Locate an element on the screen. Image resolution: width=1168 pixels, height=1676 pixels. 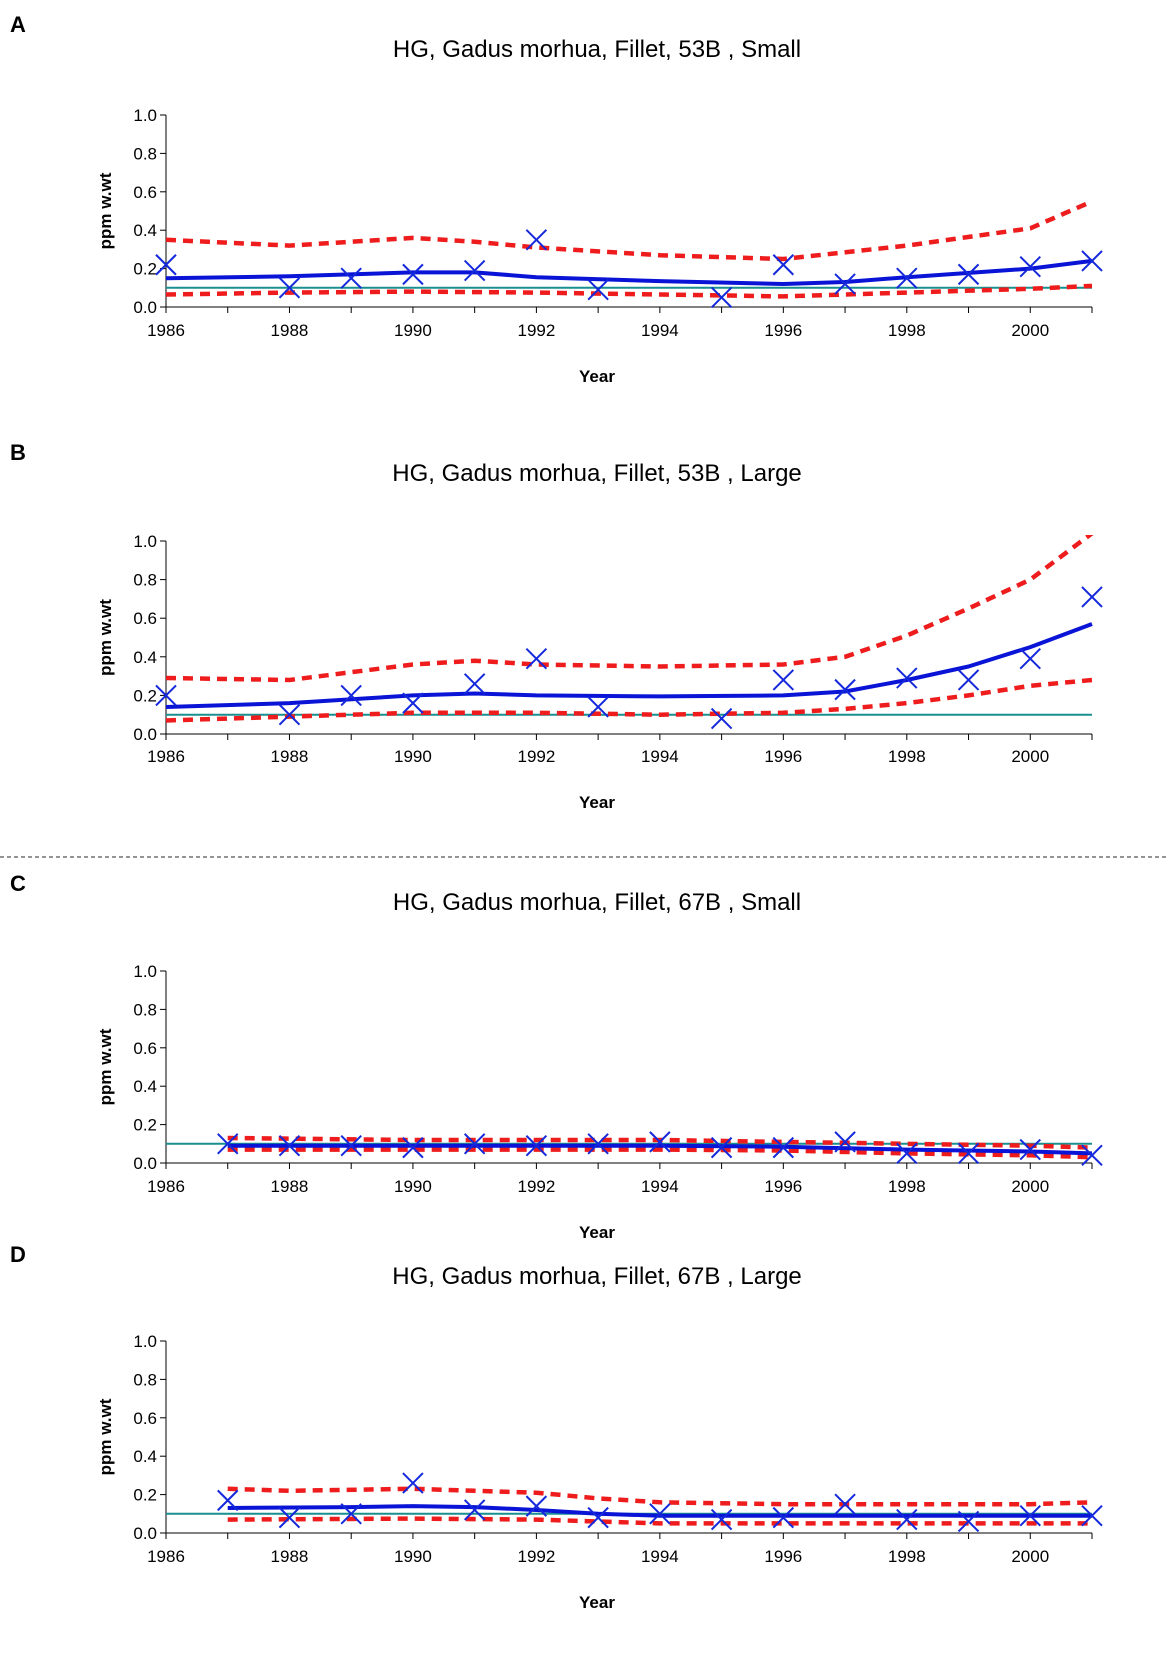
x-tick-label: 1998 is located at coordinates (907, 1186).